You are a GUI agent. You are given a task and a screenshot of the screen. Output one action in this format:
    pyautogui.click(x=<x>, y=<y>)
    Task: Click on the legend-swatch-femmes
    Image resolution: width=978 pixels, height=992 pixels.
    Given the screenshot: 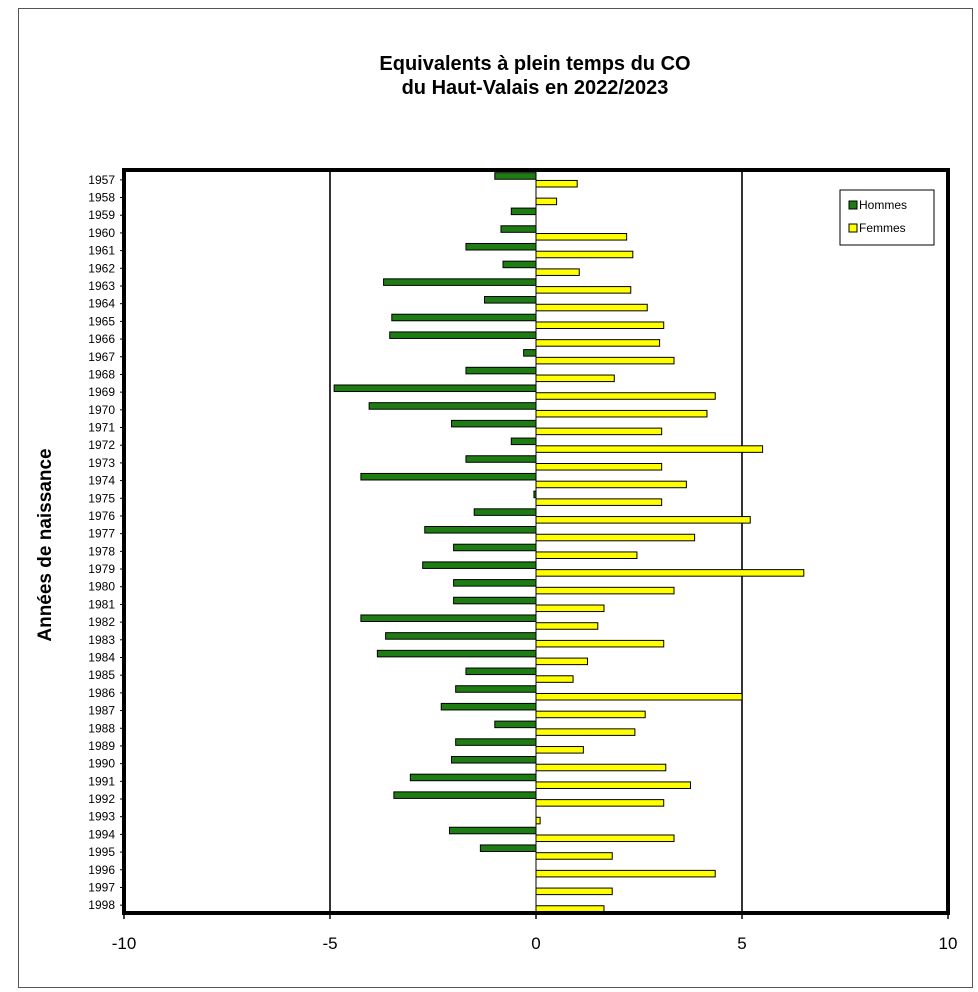 What is the action you would take?
    pyautogui.click(x=853, y=228)
    